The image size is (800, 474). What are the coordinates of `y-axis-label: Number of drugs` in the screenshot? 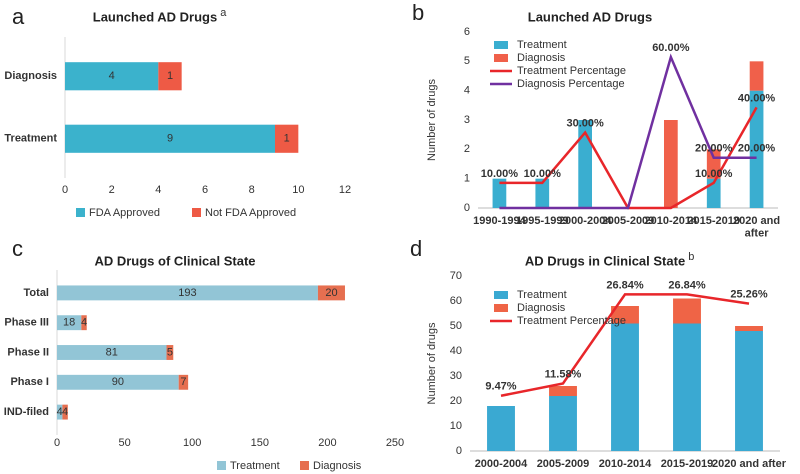 It's located at (432, 363).